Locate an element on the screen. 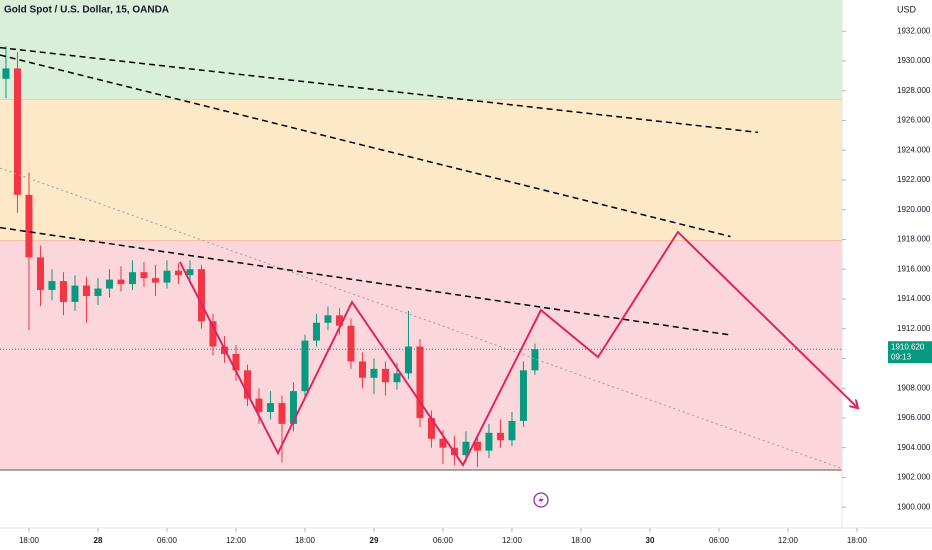  y-tick-label: 1916.000 is located at coordinates (914, 268).